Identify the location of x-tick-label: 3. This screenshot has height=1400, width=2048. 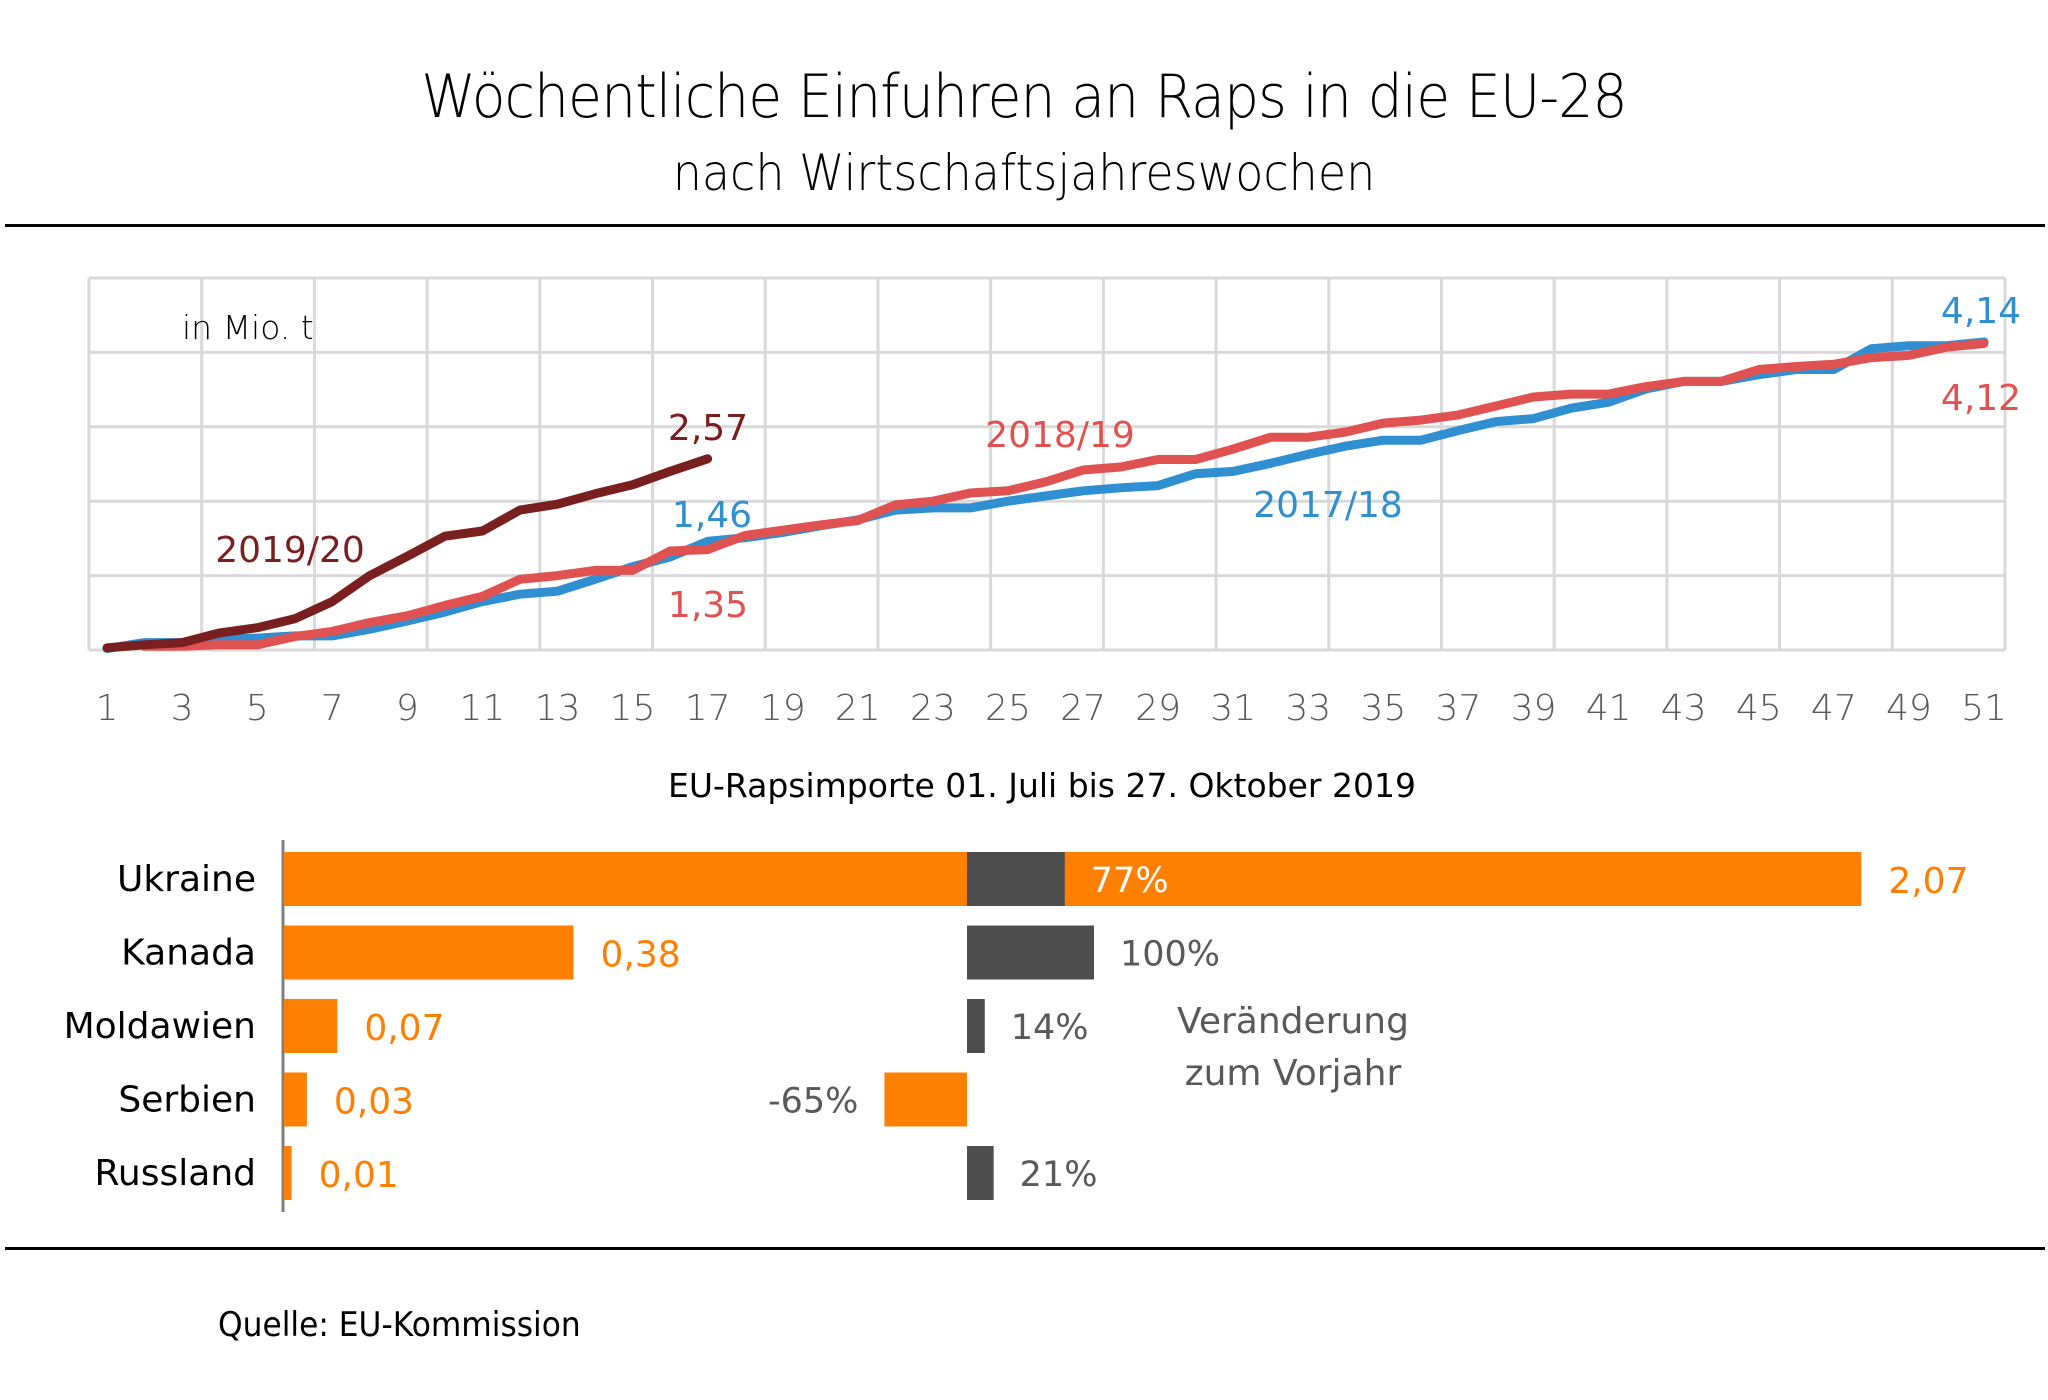
(182, 708).